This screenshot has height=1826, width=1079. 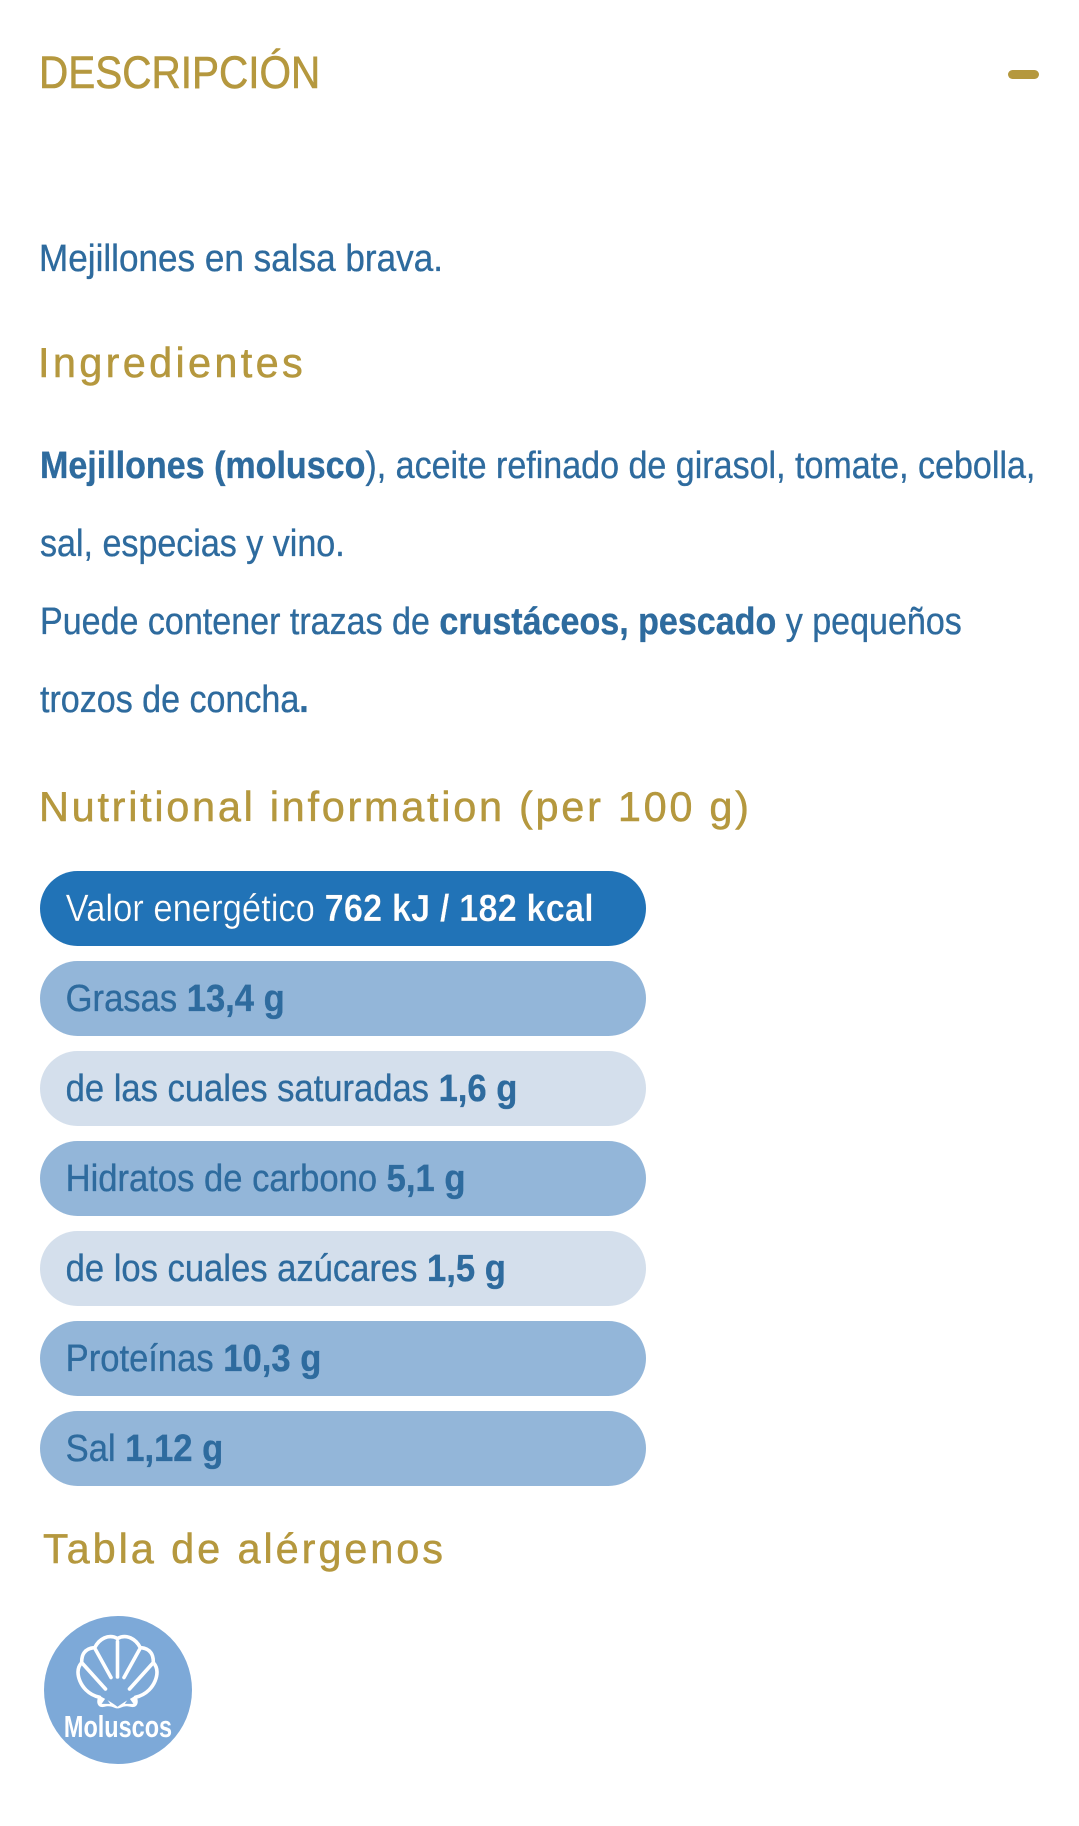 I want to click on svg-text: Moluscos, so click(x=117, y=1726).